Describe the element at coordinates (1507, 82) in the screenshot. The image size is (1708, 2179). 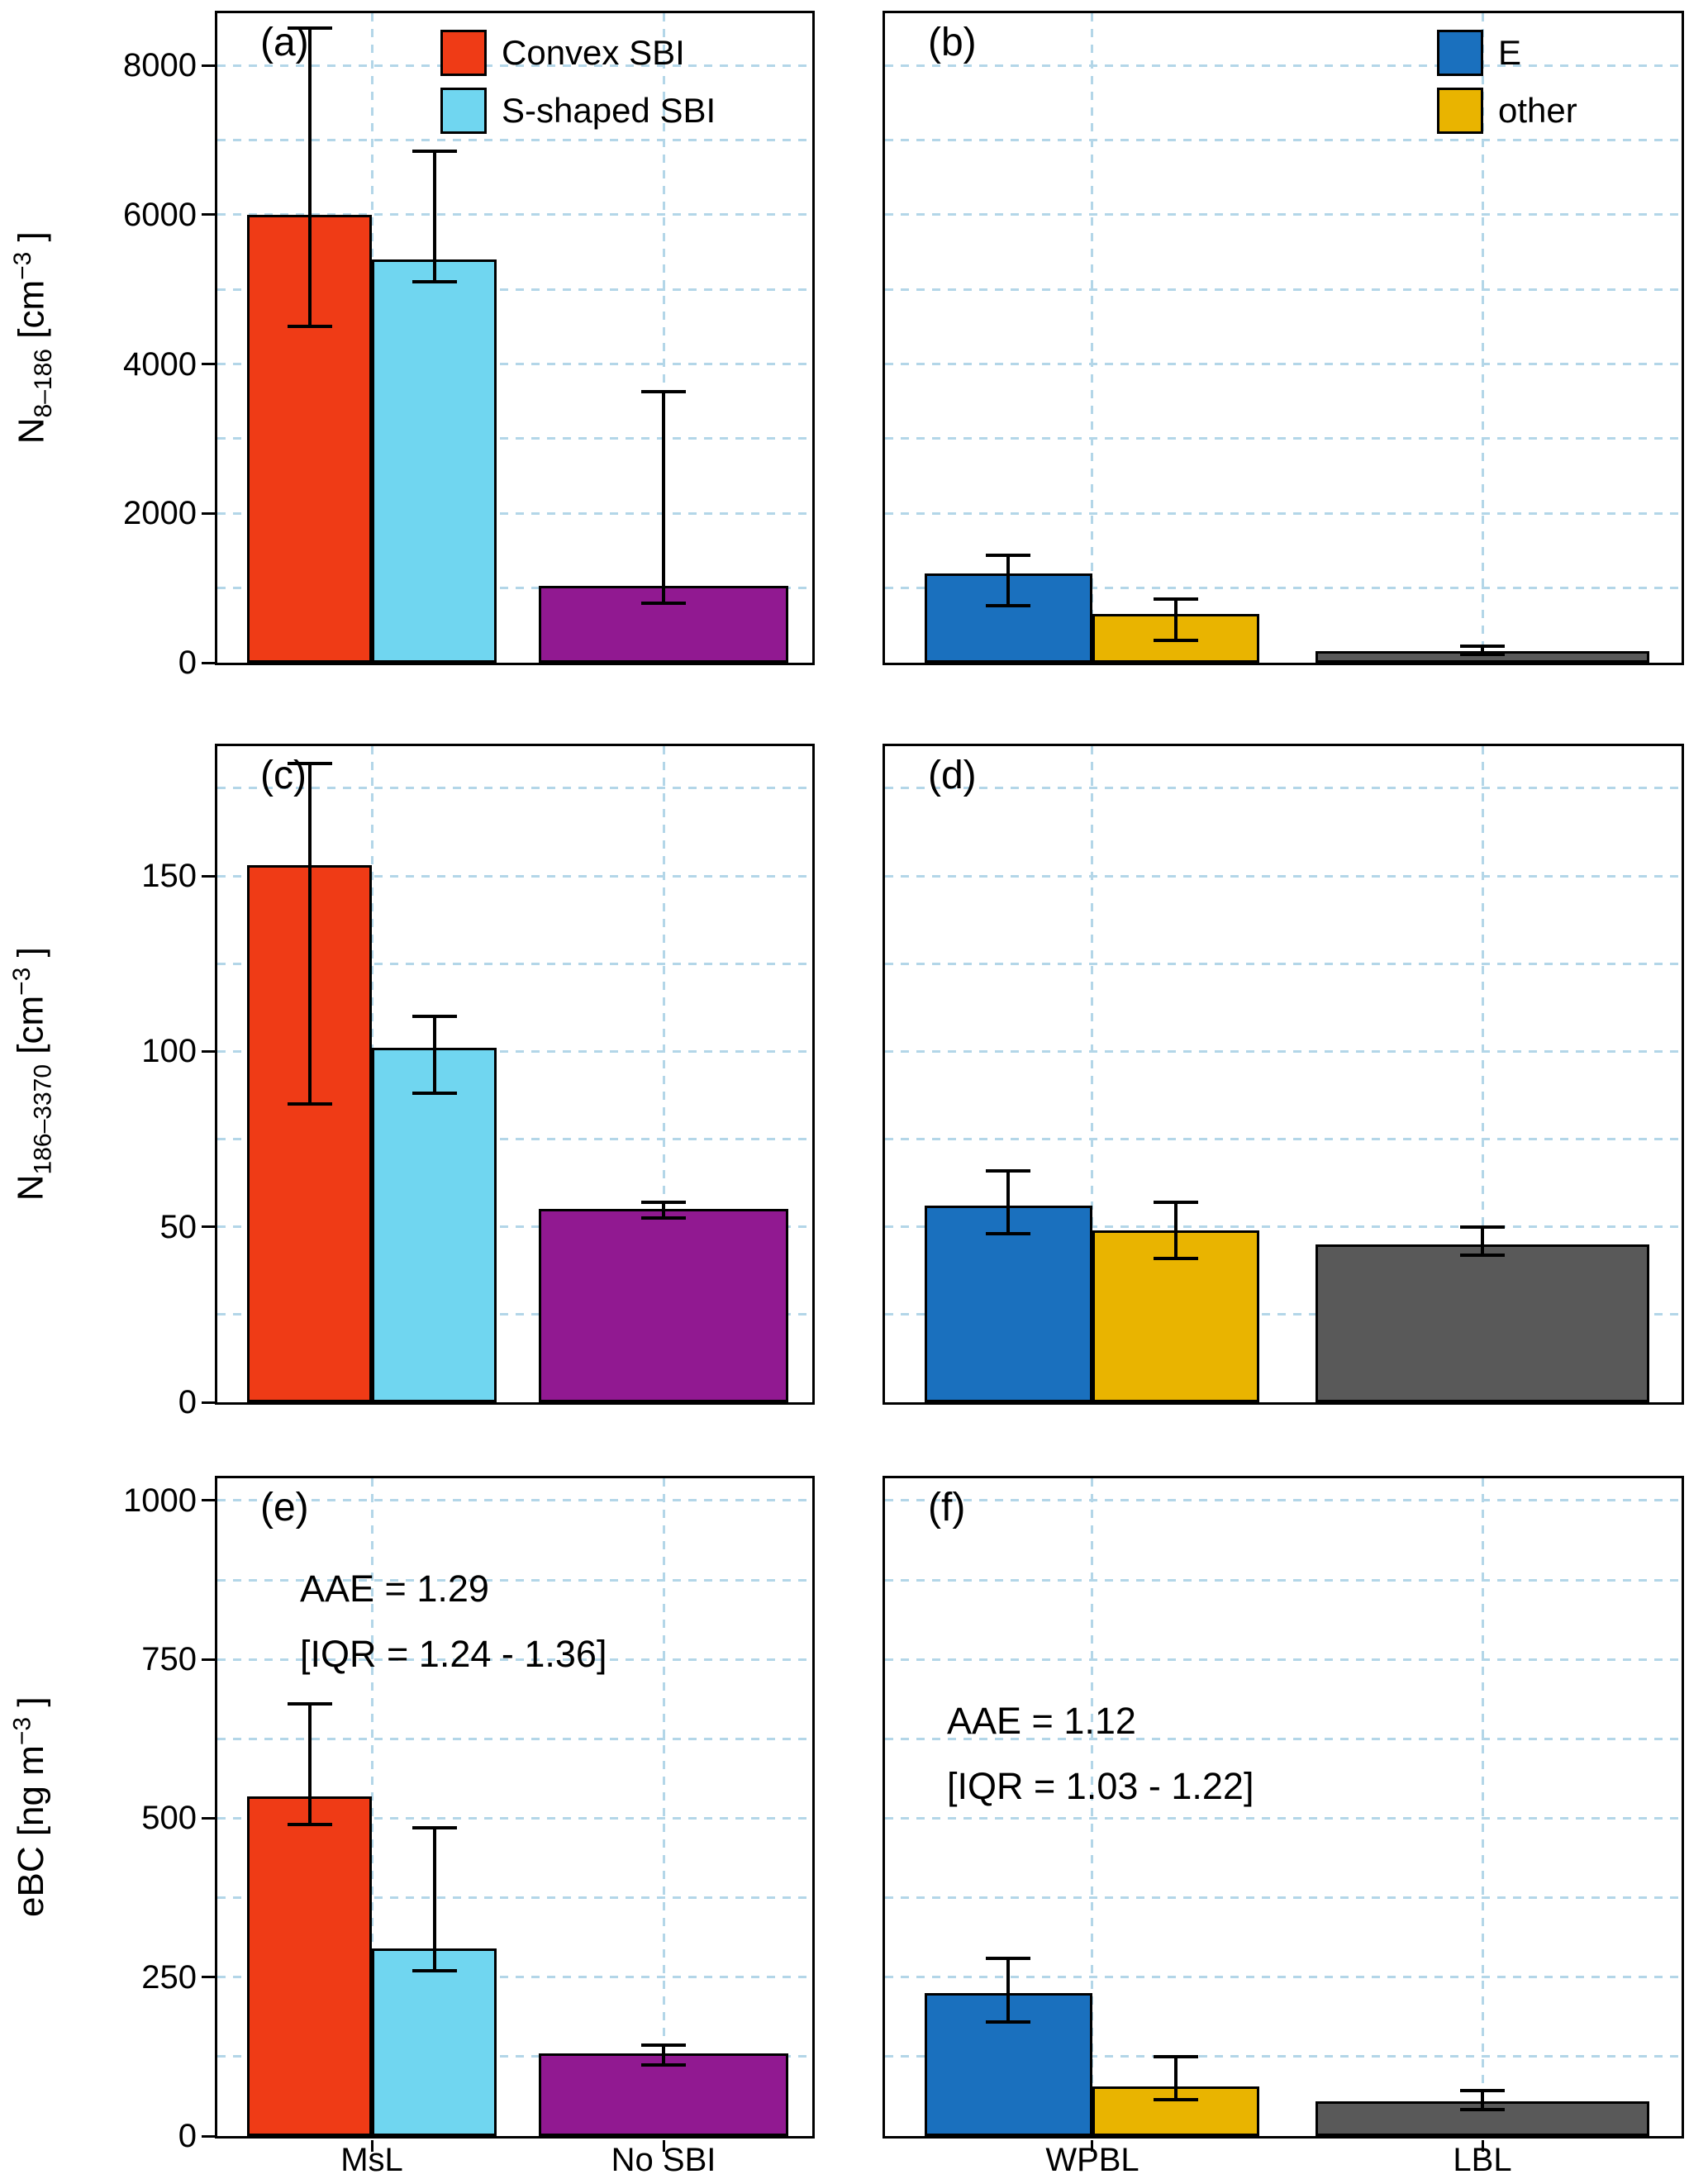
I see `legend-pbl: E other` at that location.